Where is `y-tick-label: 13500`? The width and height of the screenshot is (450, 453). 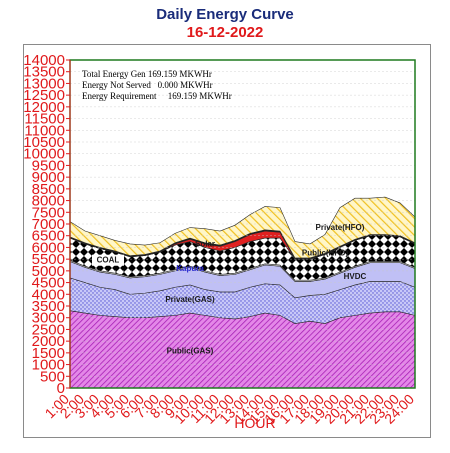
y-tick-label: 13500 is located at coordinates (44, 72).